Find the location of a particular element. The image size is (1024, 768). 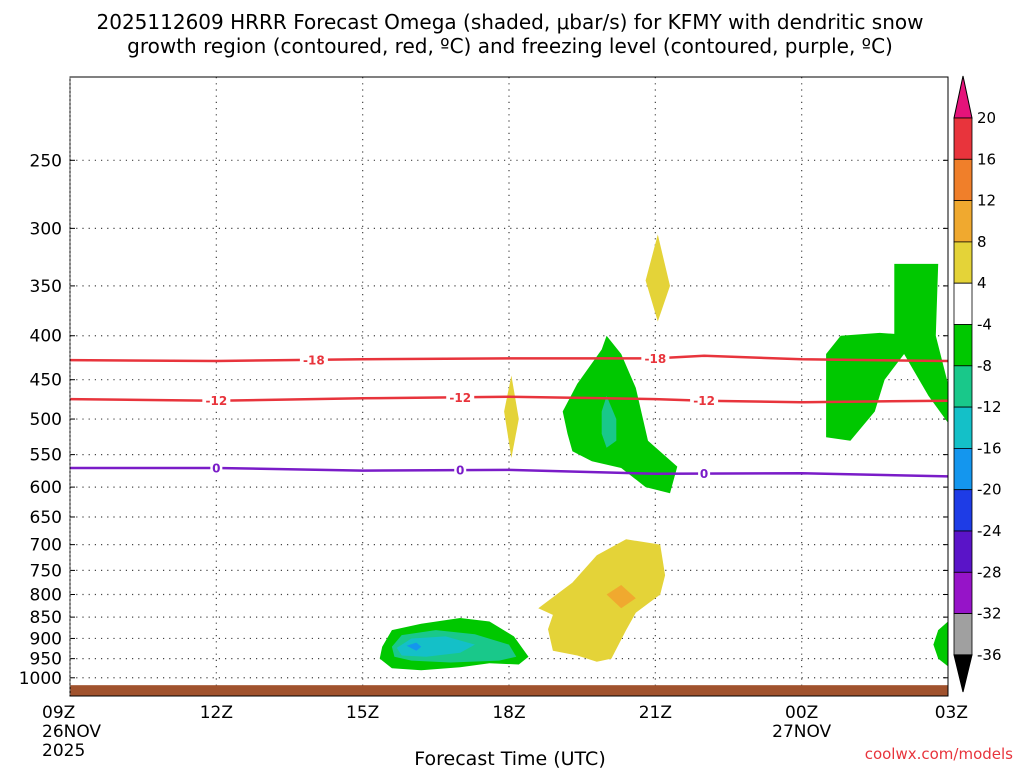

omega-4-to-8-sliver-21z is located at coordinates (657, 278).